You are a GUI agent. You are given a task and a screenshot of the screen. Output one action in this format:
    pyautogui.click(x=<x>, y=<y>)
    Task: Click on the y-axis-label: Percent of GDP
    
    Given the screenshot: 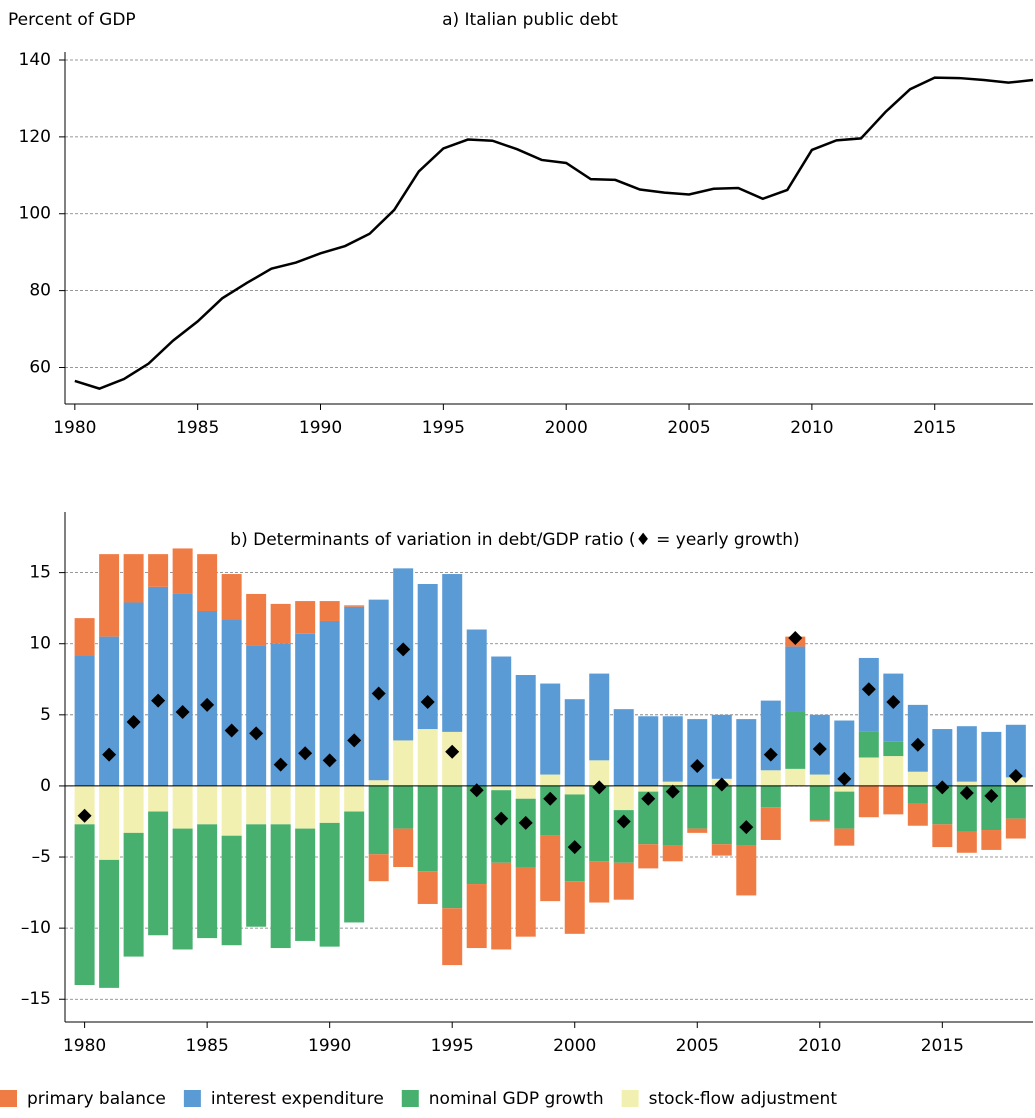 What is the action you would take?
    pyautogui.click(x=72, y=20)
    